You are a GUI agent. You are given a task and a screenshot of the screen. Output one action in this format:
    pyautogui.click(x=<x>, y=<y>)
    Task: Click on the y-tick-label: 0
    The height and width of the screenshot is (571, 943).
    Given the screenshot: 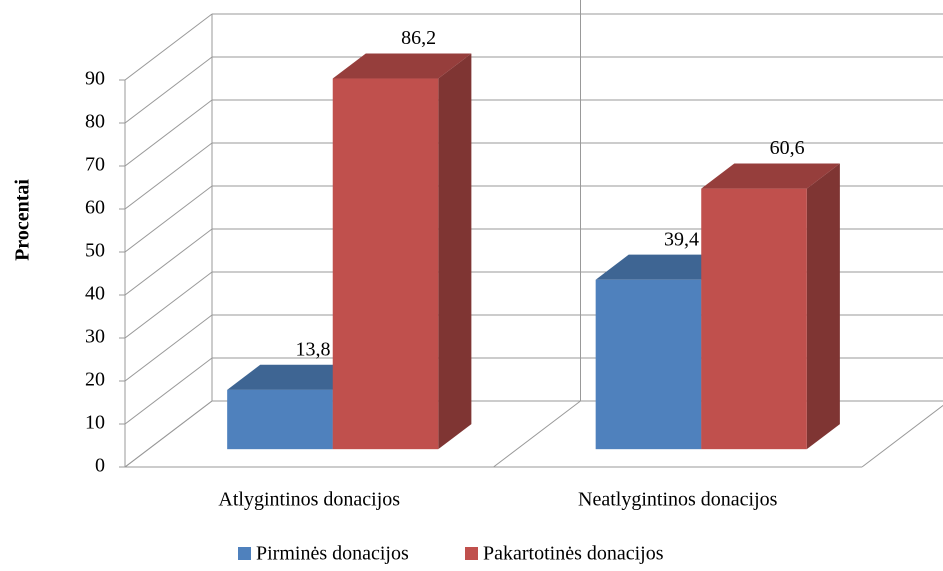 What is the action you would take?
    pyautogui.click(x=100, y=466)
    